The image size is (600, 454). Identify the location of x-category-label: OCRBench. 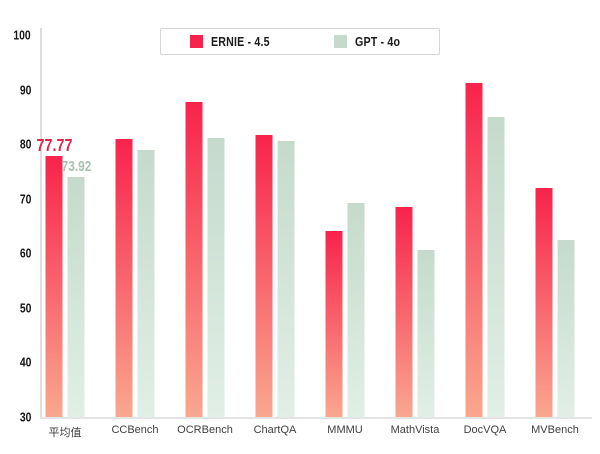
(205, 430).